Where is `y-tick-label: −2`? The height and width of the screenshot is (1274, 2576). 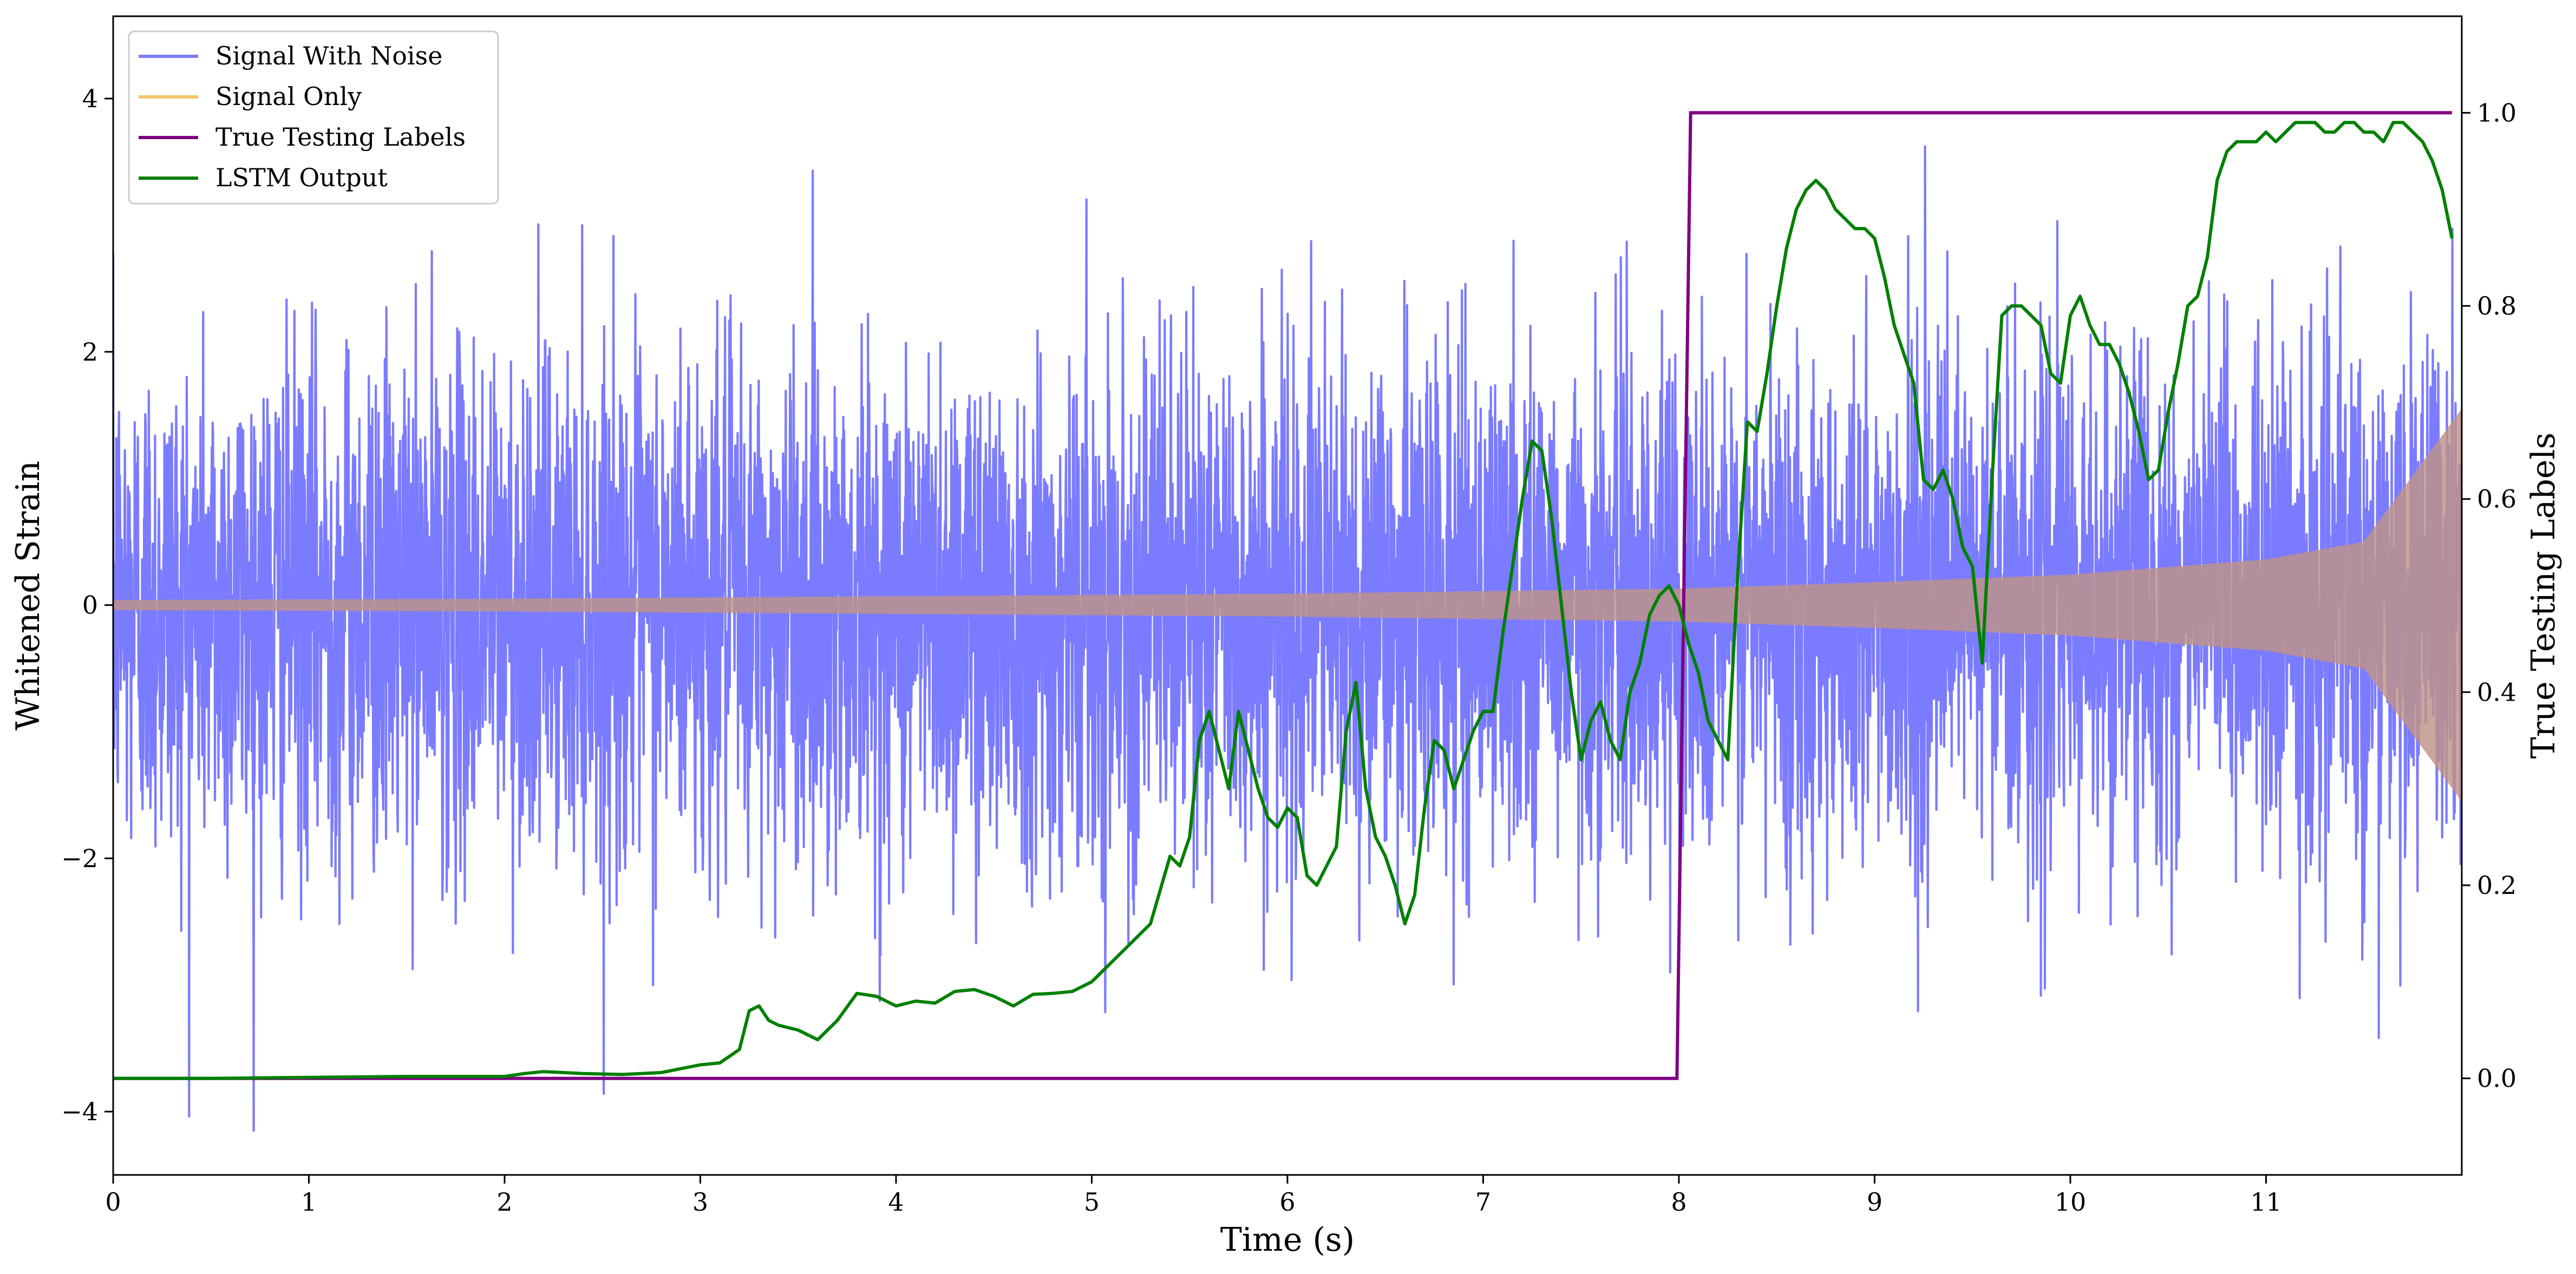
y-tick-label: −2 is located at coordinates (79, 858).